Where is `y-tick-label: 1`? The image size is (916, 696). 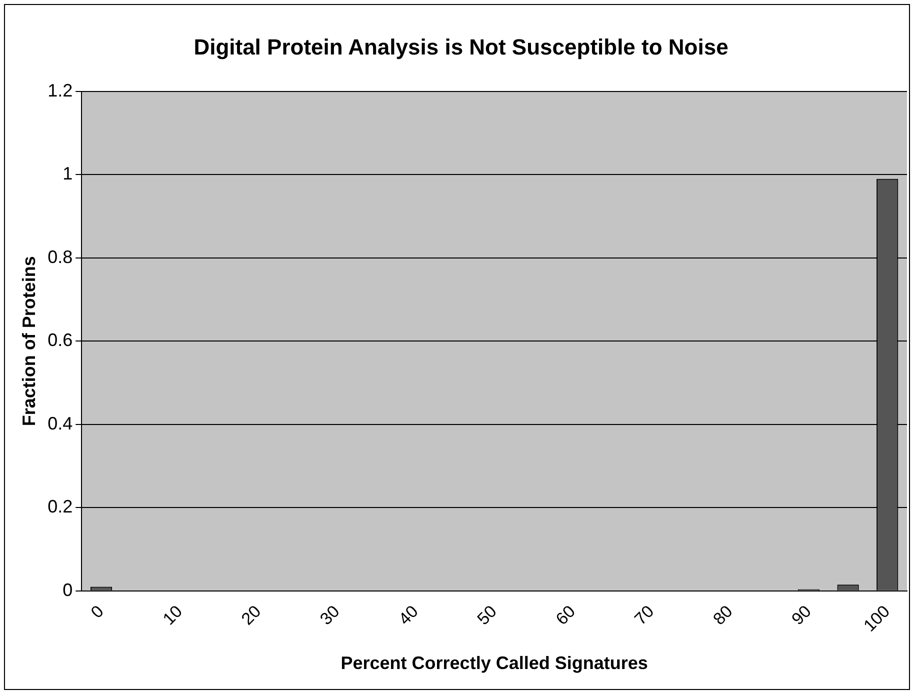
y-tick-label: 1 is located at coordinates (67, 174).